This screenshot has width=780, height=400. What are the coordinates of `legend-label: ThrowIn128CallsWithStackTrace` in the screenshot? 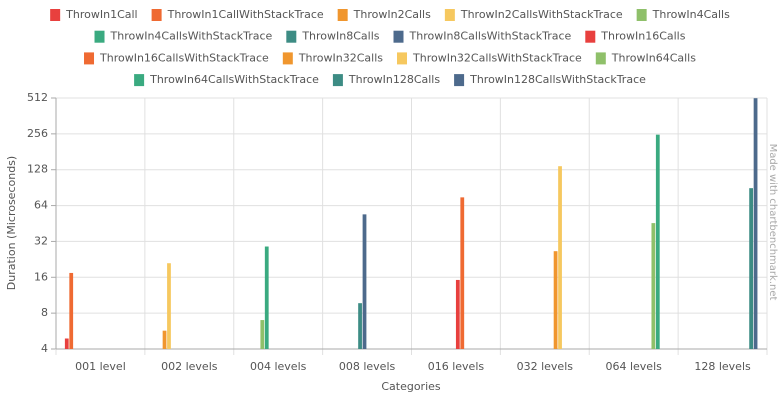 It's located at (557, 79).